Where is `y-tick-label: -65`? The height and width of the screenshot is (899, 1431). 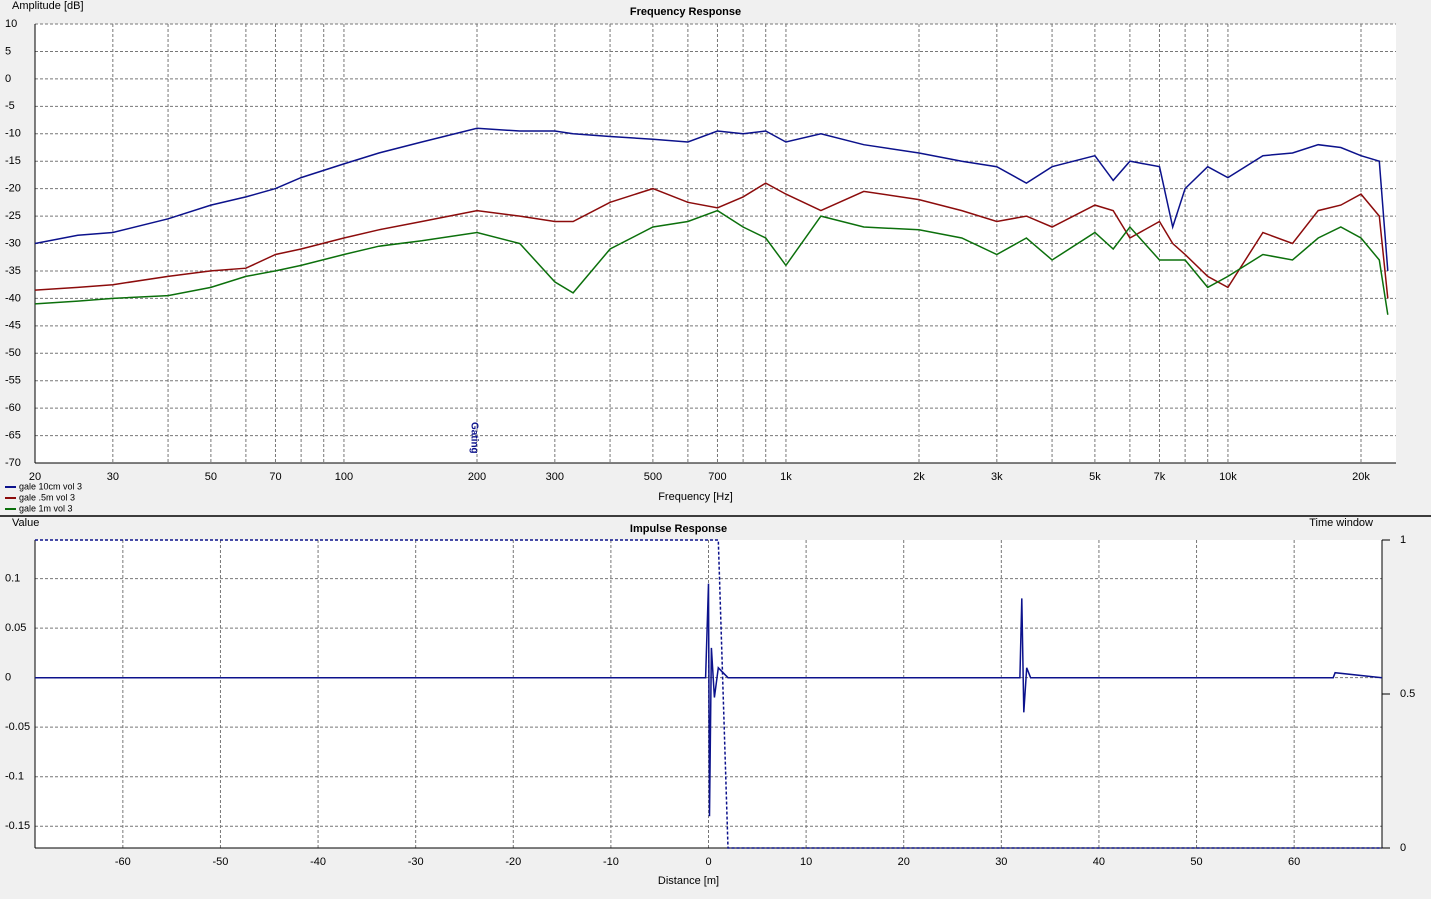 y-tick-label: -65 is located at coordinates (13, 435).